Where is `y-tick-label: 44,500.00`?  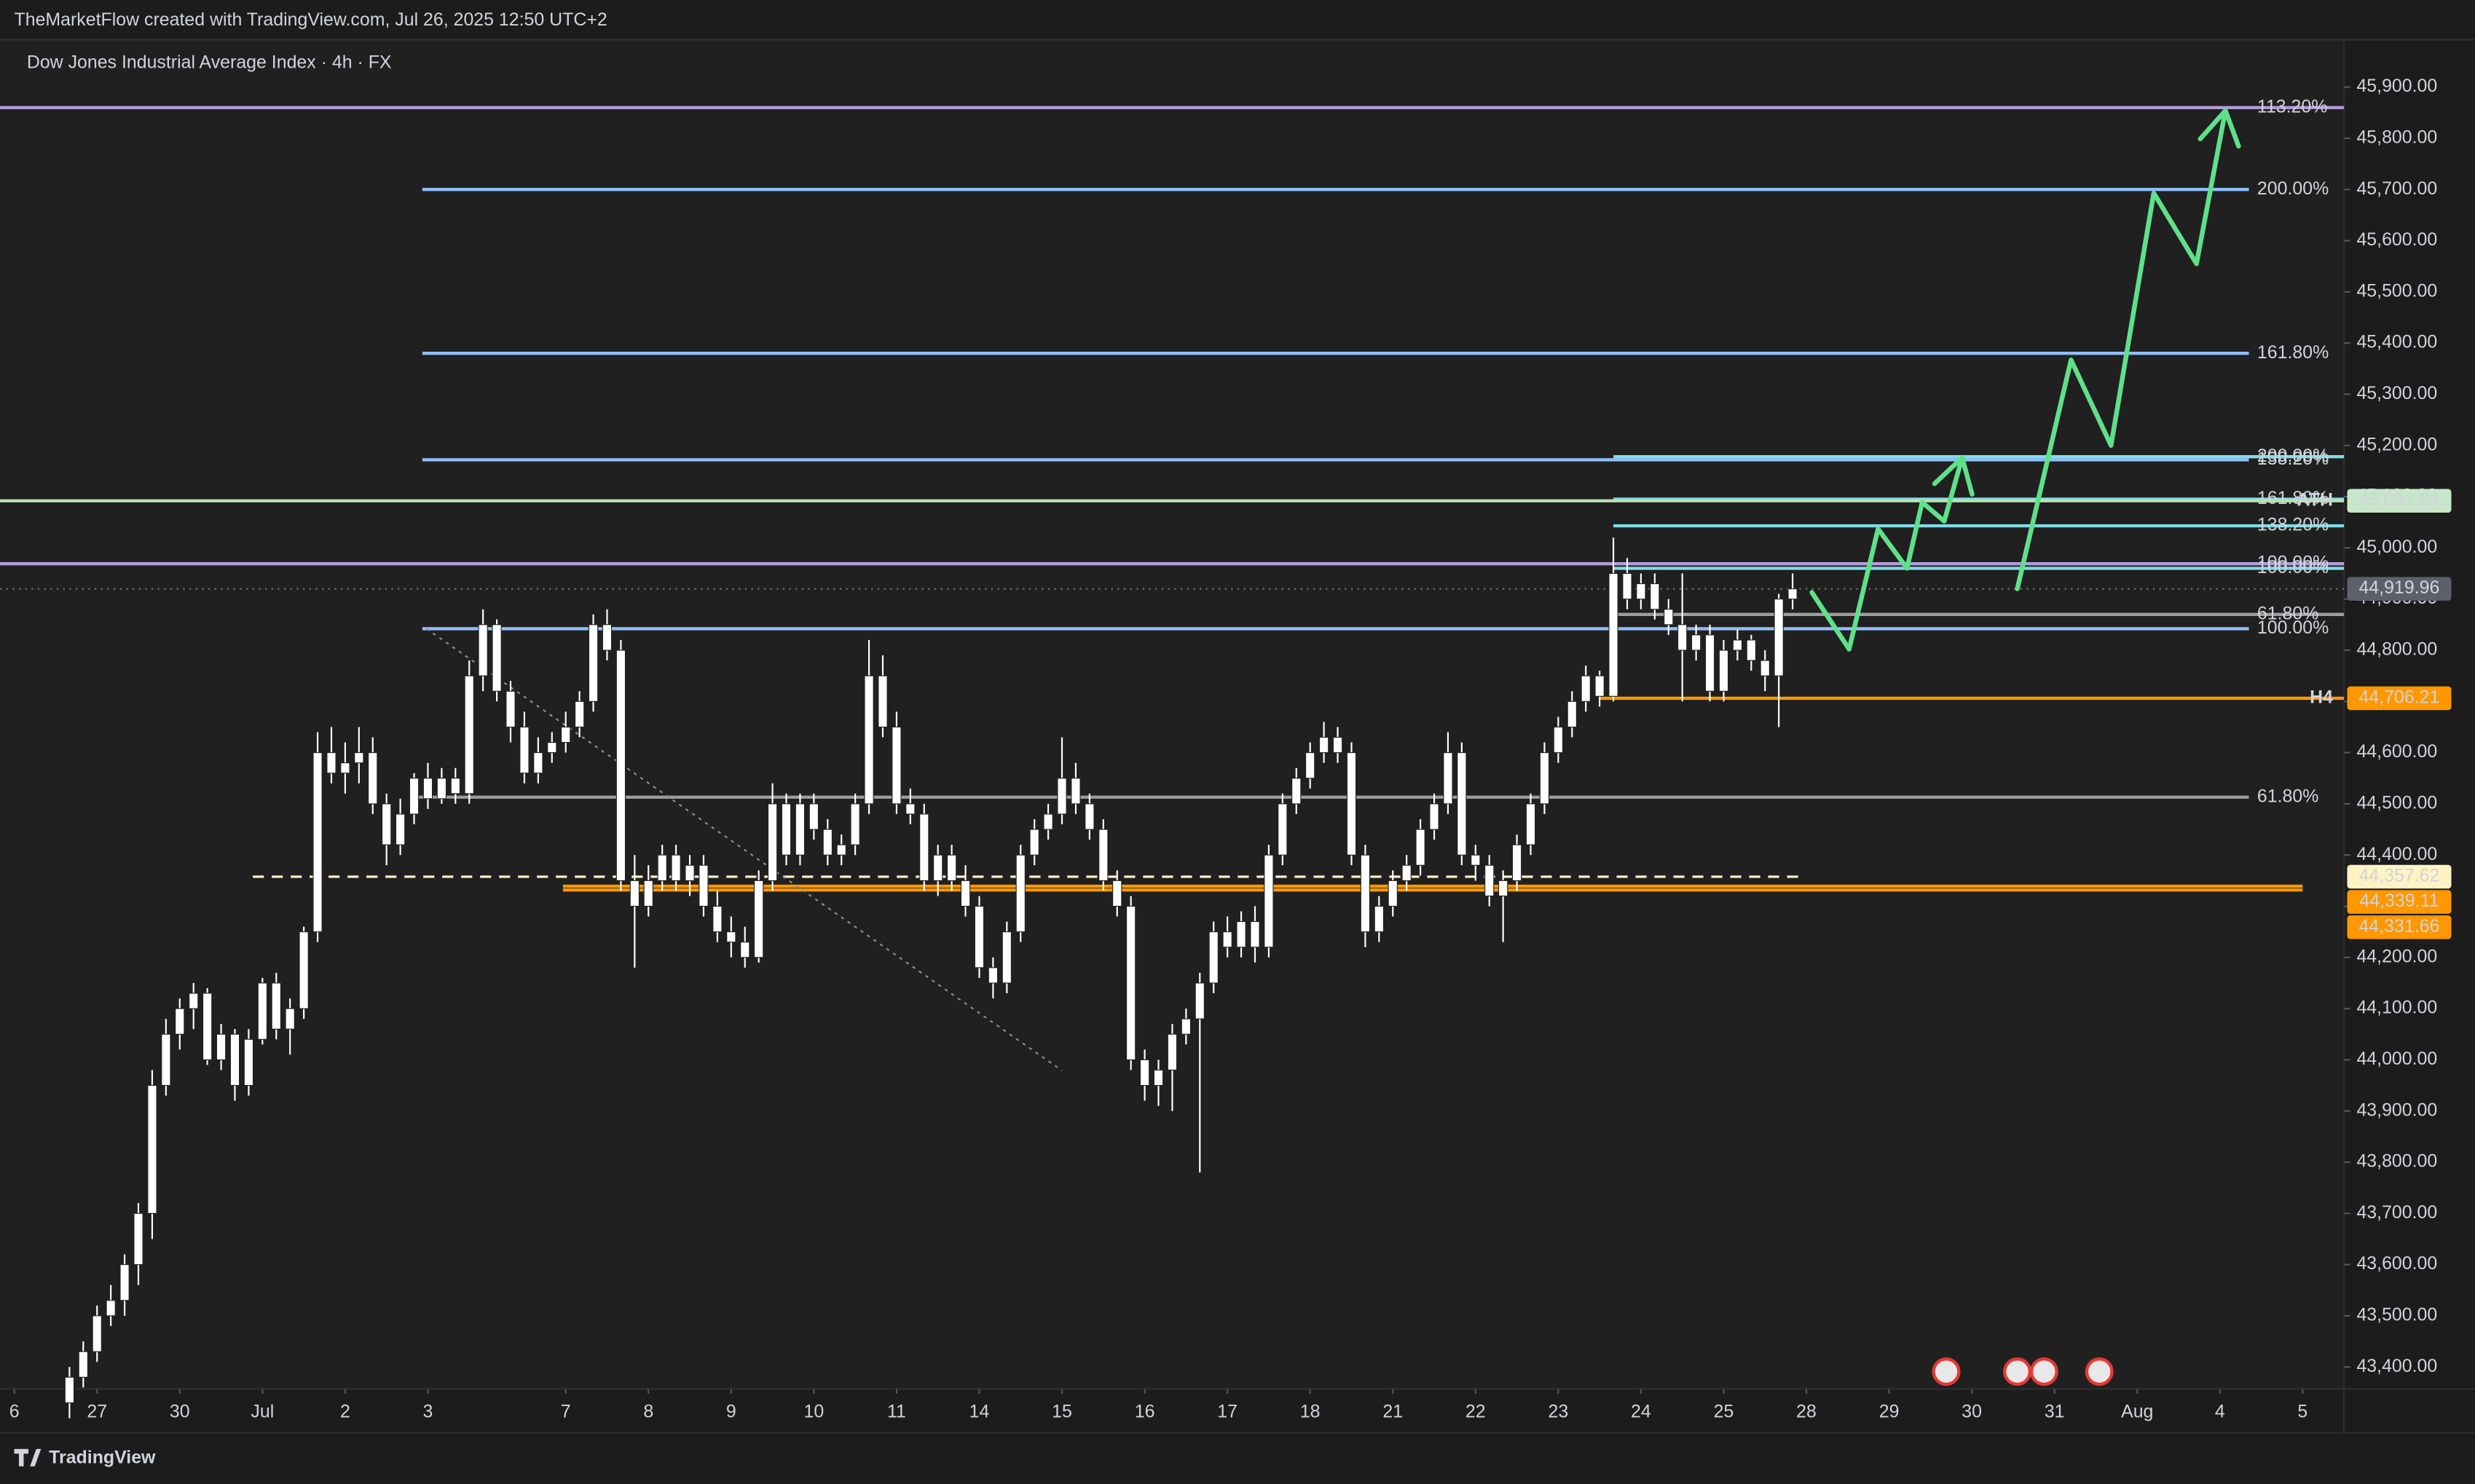 y-tick-label: 44,500.00 is located at coordinates (2396, 802).